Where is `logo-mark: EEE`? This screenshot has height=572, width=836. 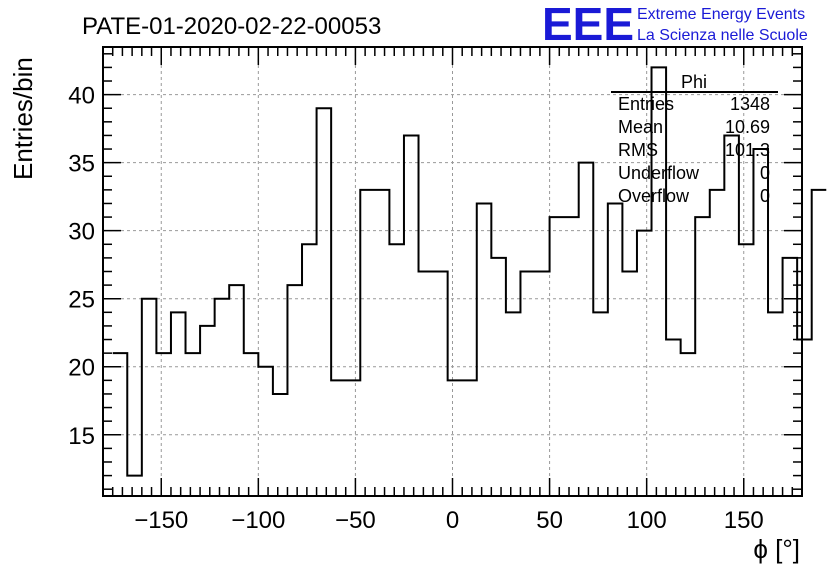 logo-mark: EEE is located at coordinates (588, 25).